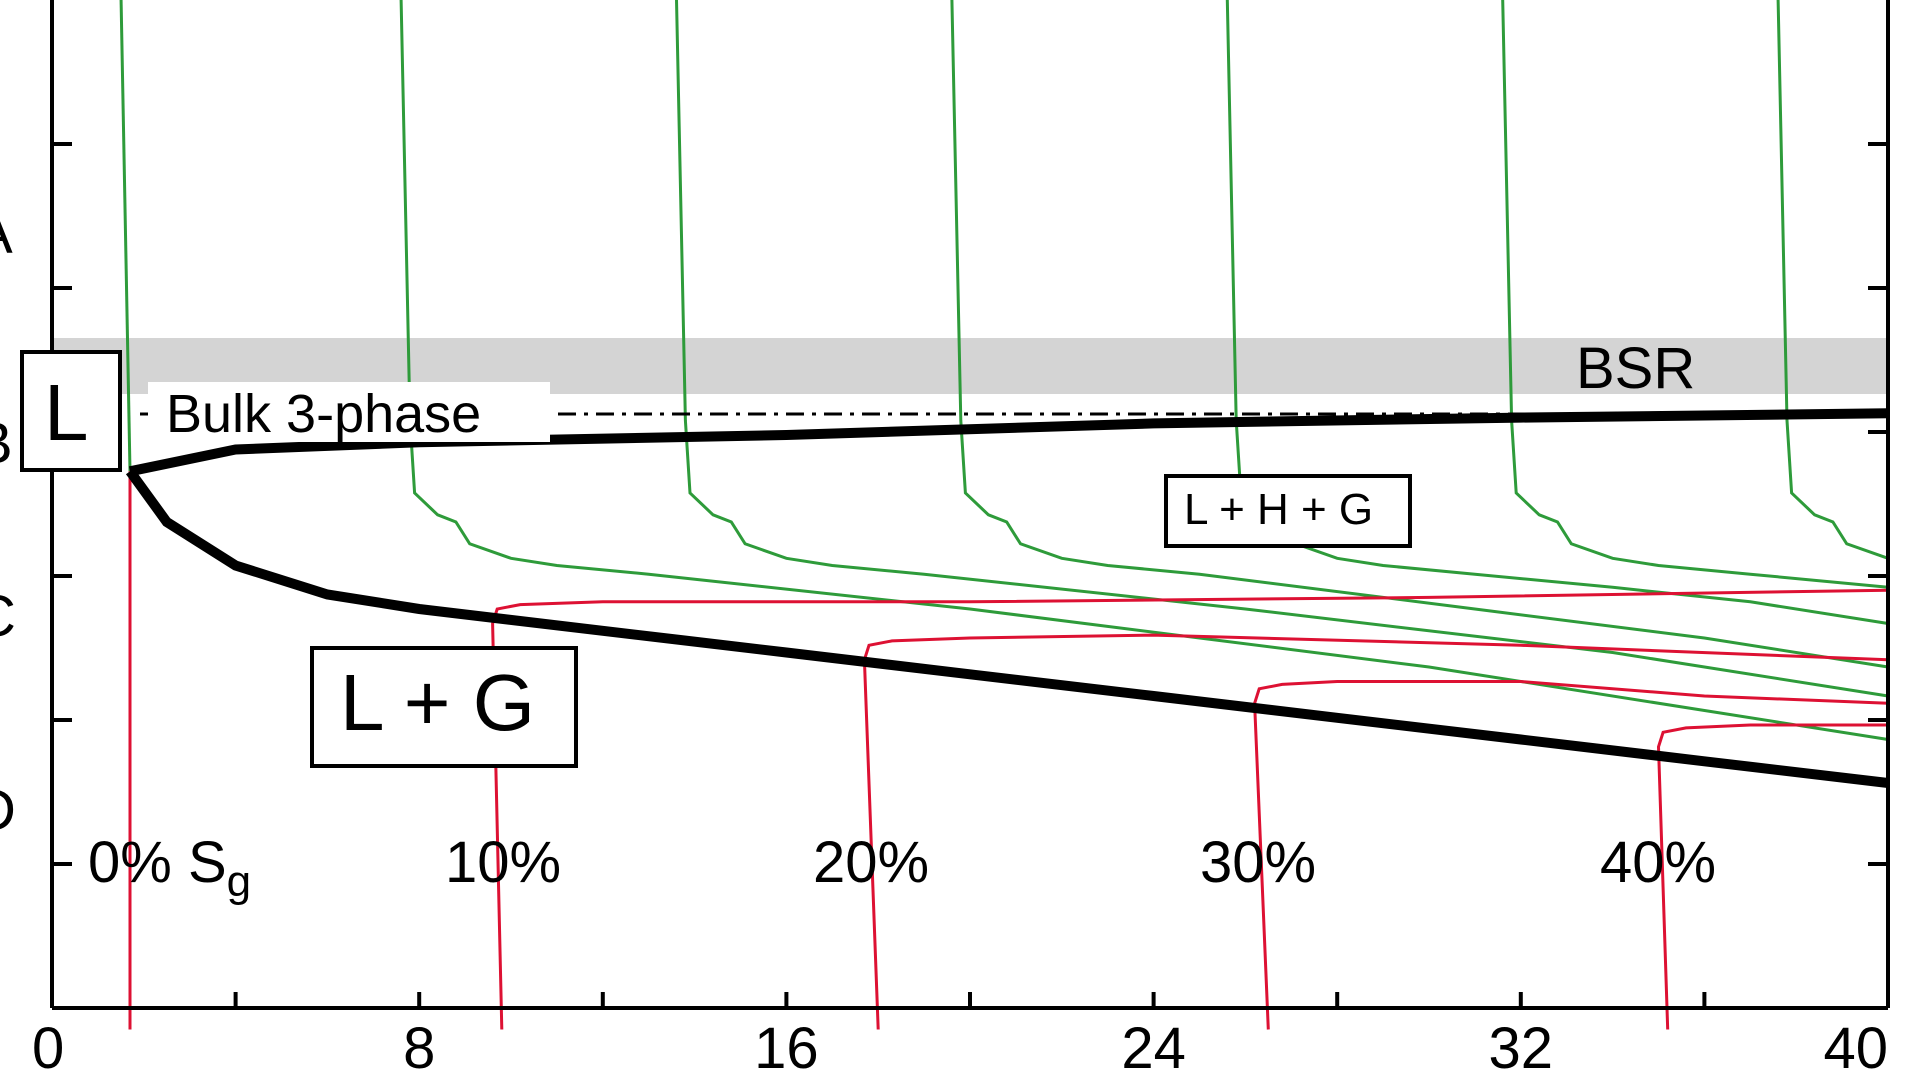  What do you see at coordinates (871, 862) in the screenshot?
I see `saturation-label-20: 20%` at bounding box center [871, 862].